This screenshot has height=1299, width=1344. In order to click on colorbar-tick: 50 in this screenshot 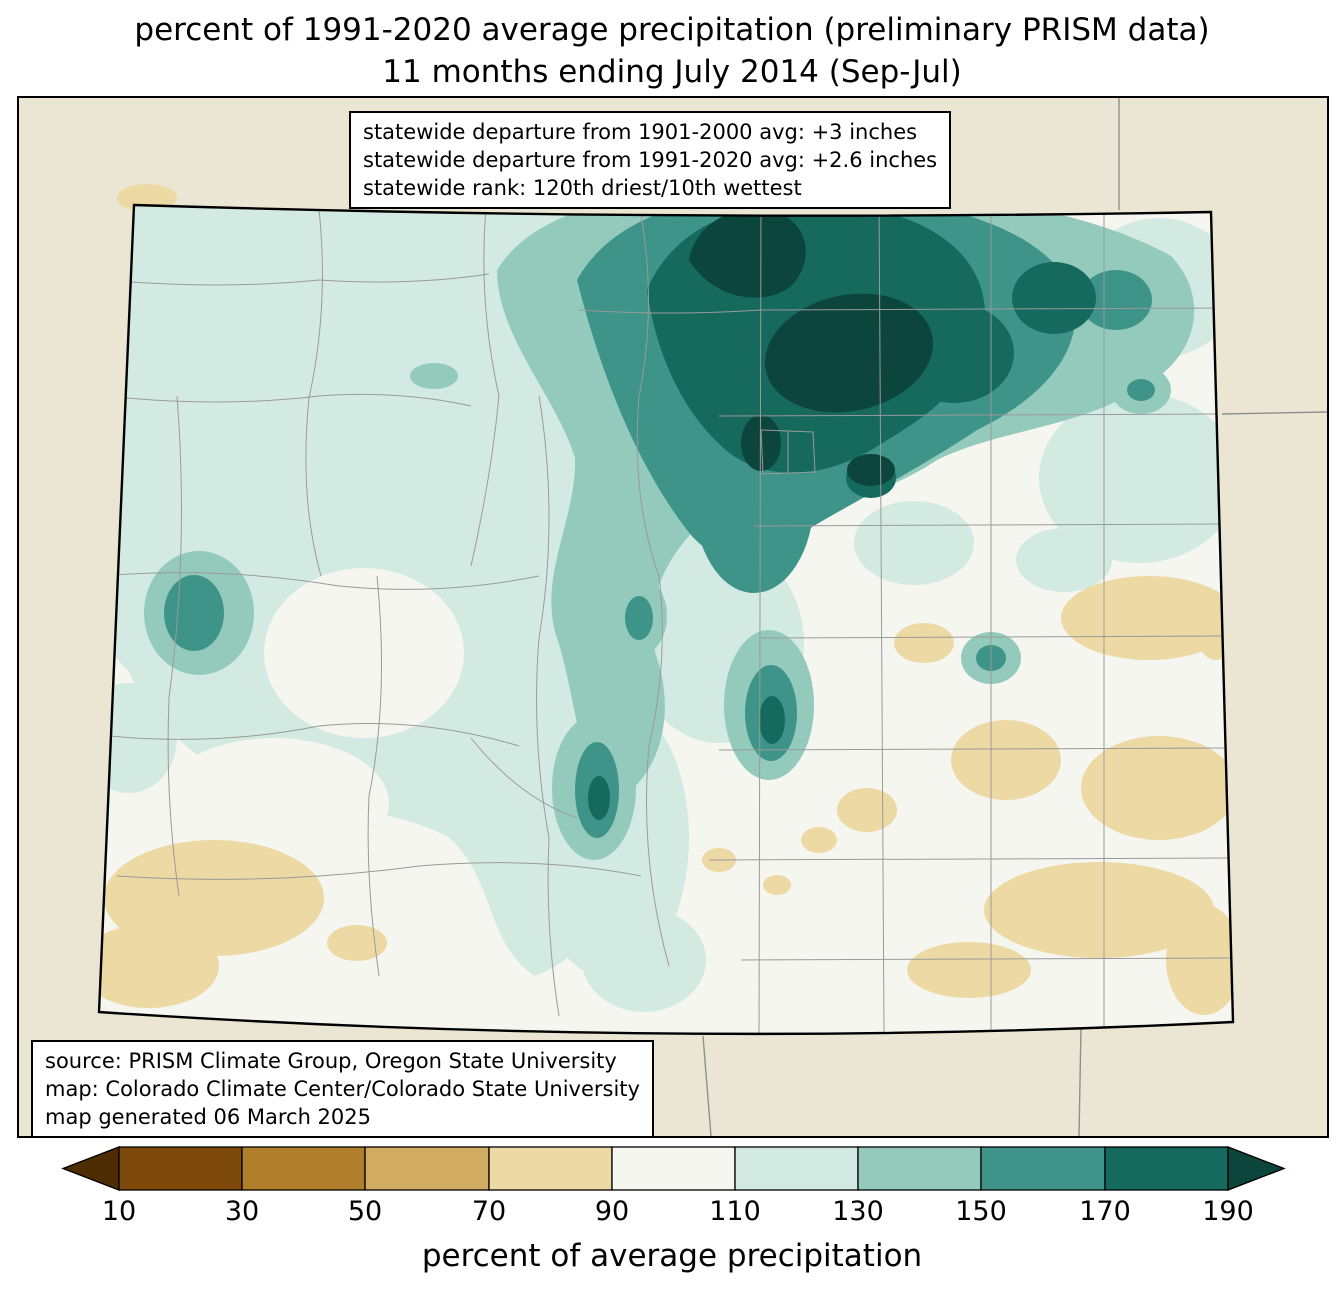, I will do `click(365, 1211)`.